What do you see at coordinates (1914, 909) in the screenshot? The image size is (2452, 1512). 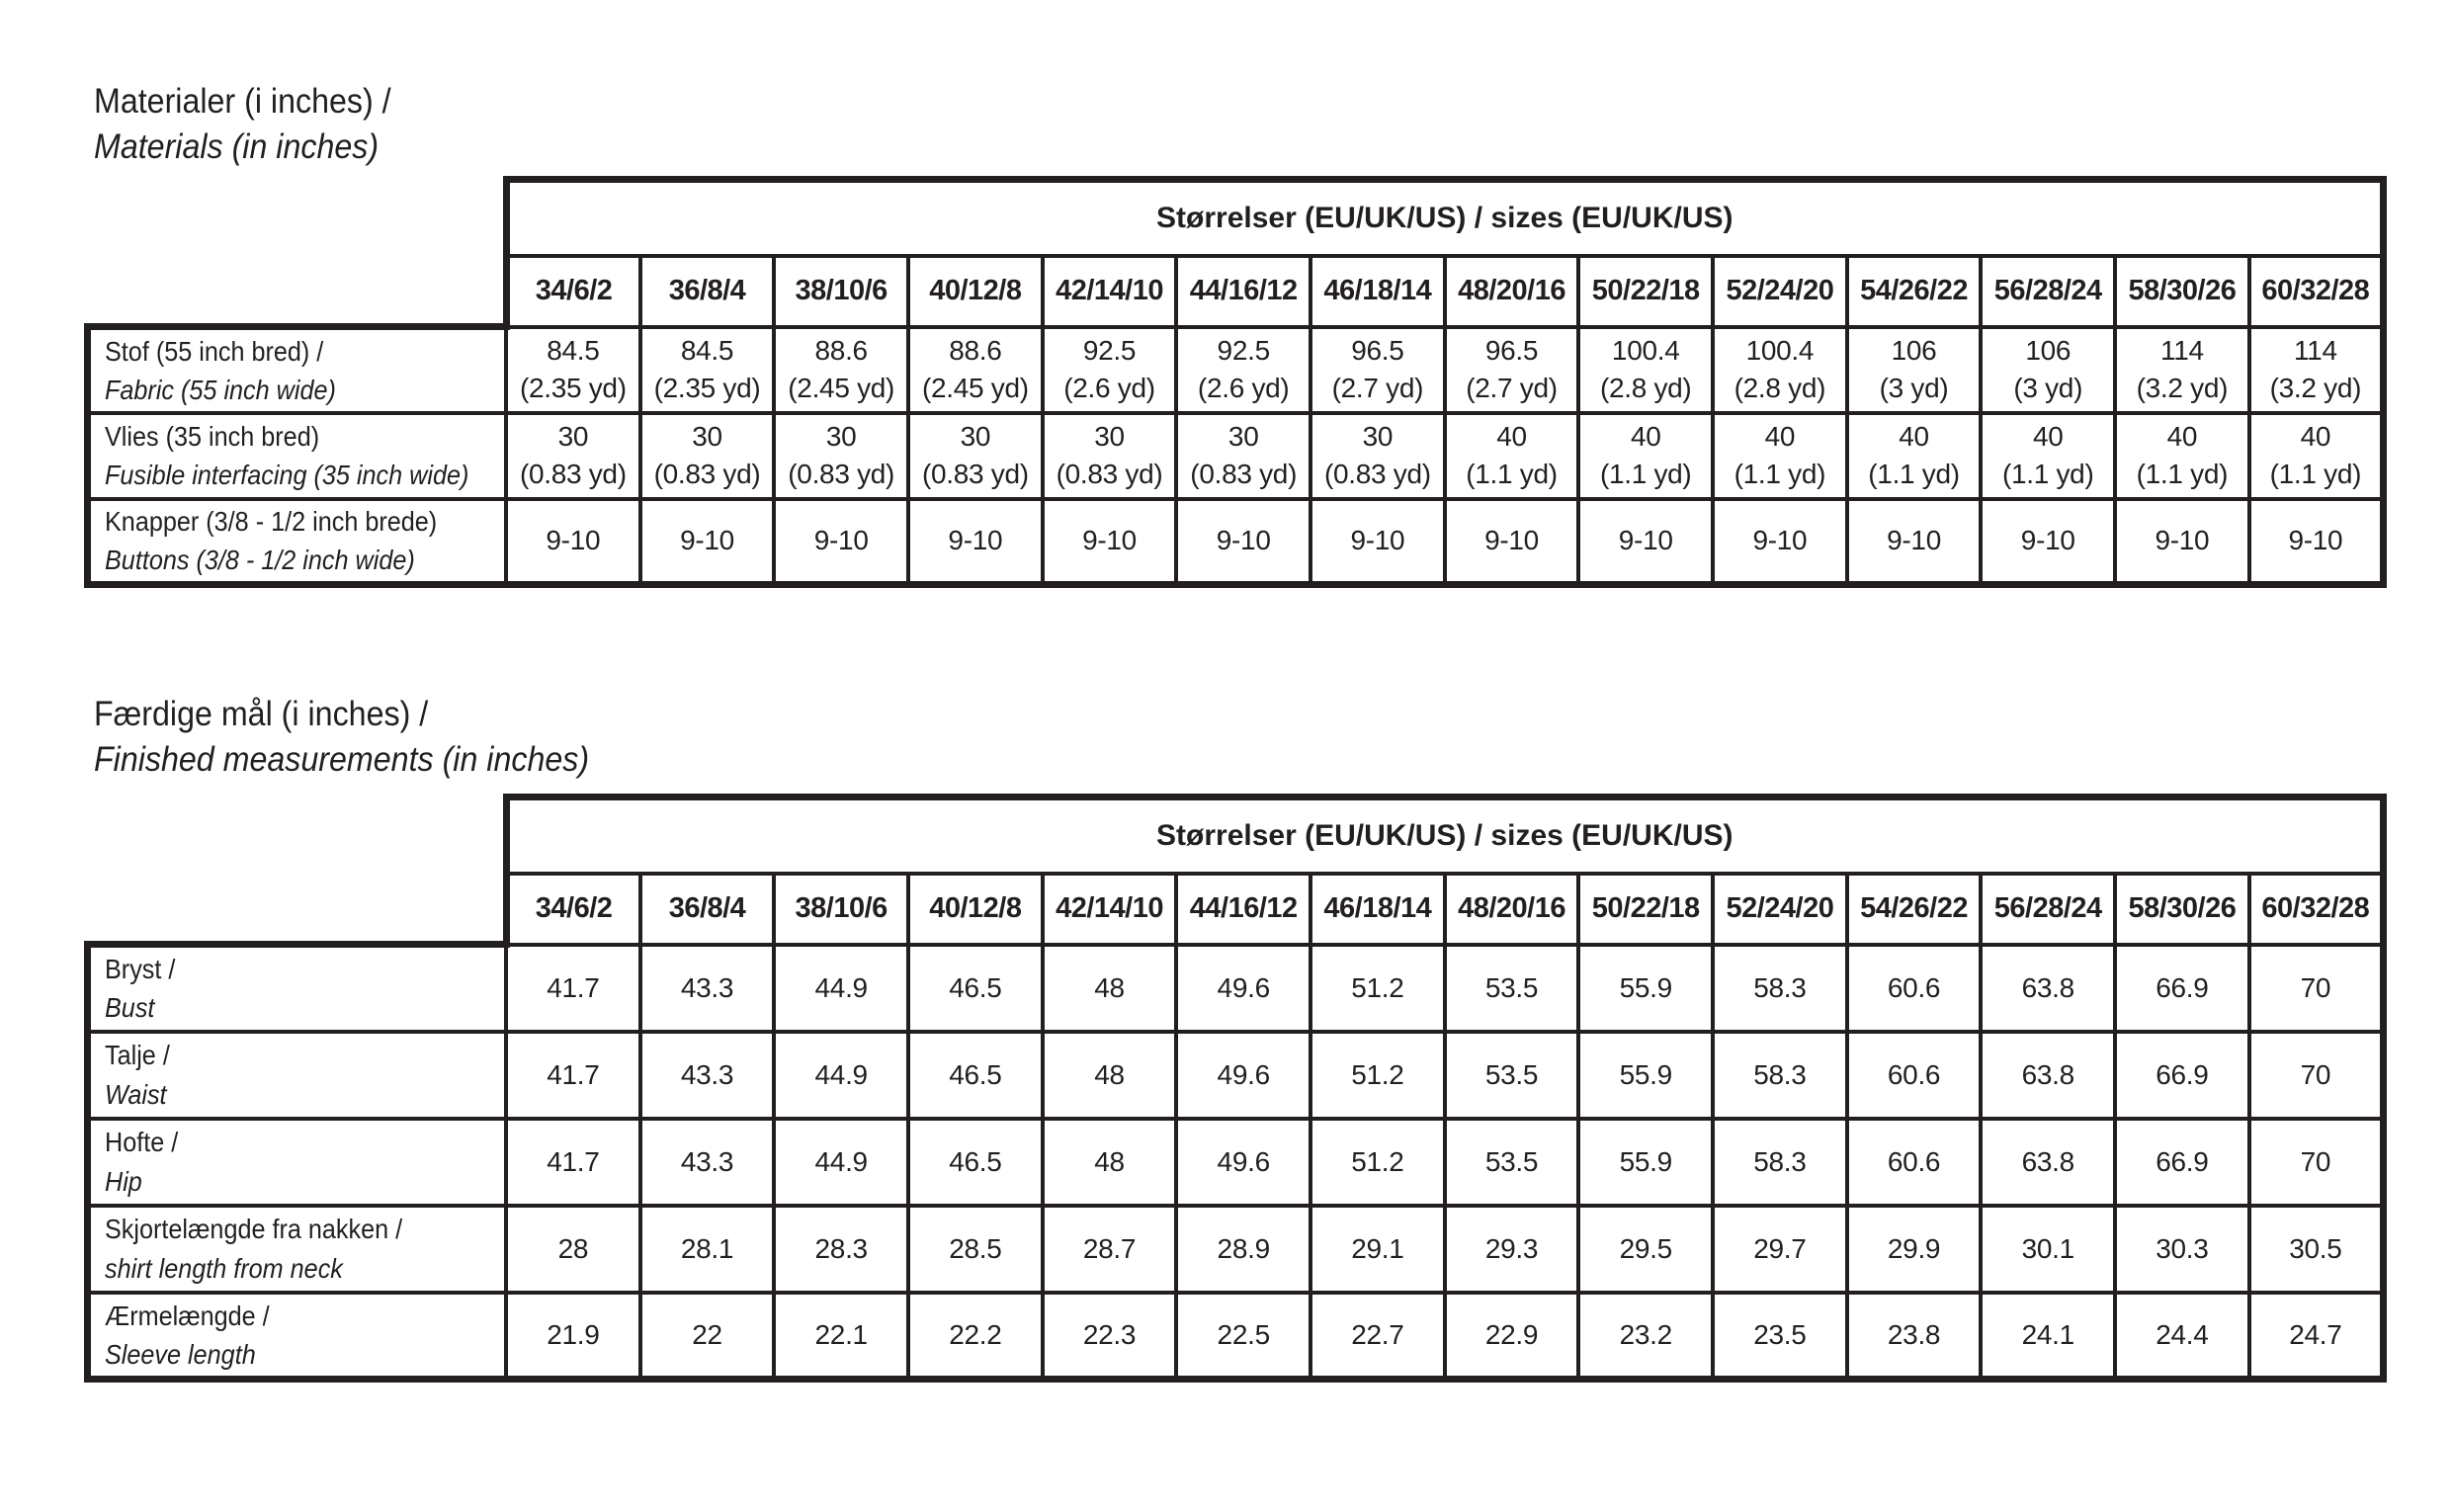 I see `size-column-header: 54/26/22` at bounding box center [1914, 909].